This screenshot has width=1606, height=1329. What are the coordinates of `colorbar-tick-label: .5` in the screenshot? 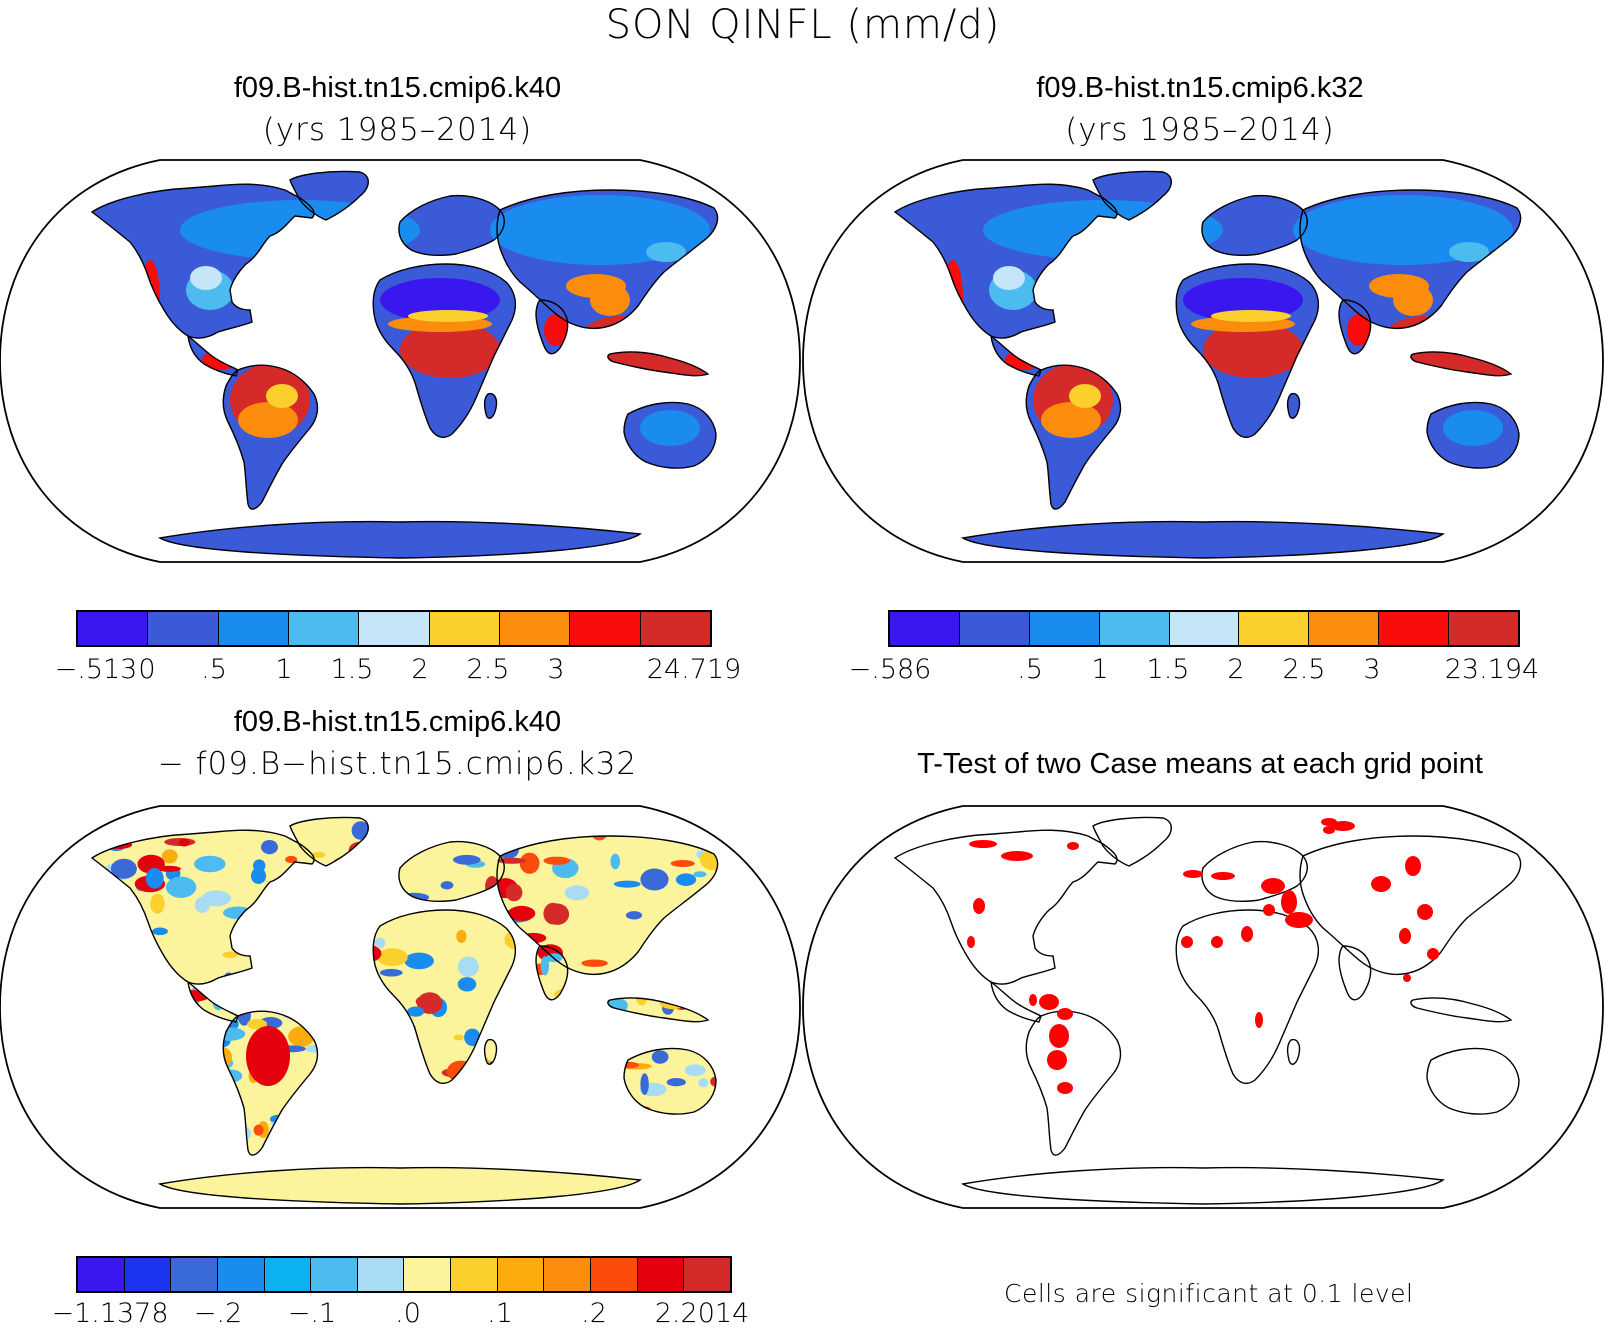 It's located at (214, 669).